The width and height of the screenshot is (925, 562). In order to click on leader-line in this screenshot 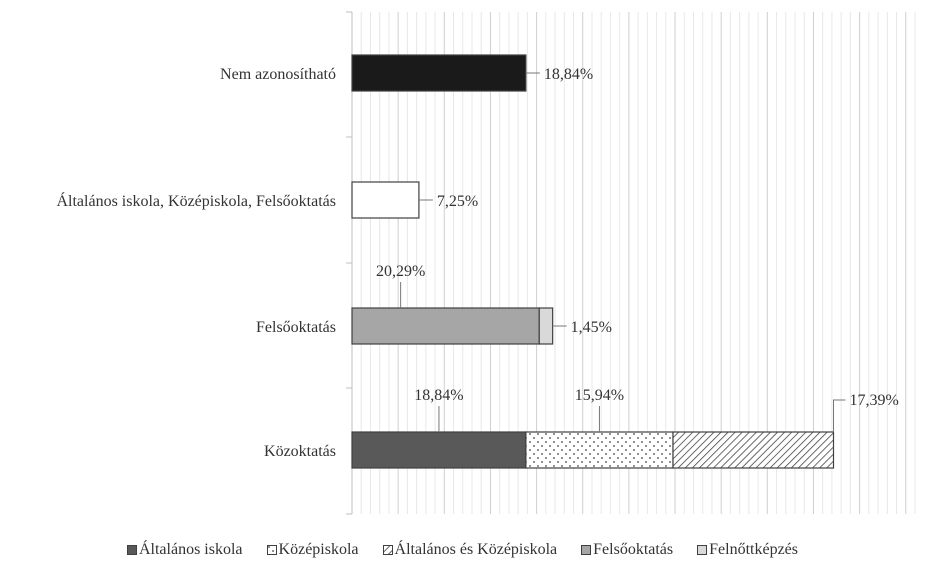, I will do `click(839, 415)`.